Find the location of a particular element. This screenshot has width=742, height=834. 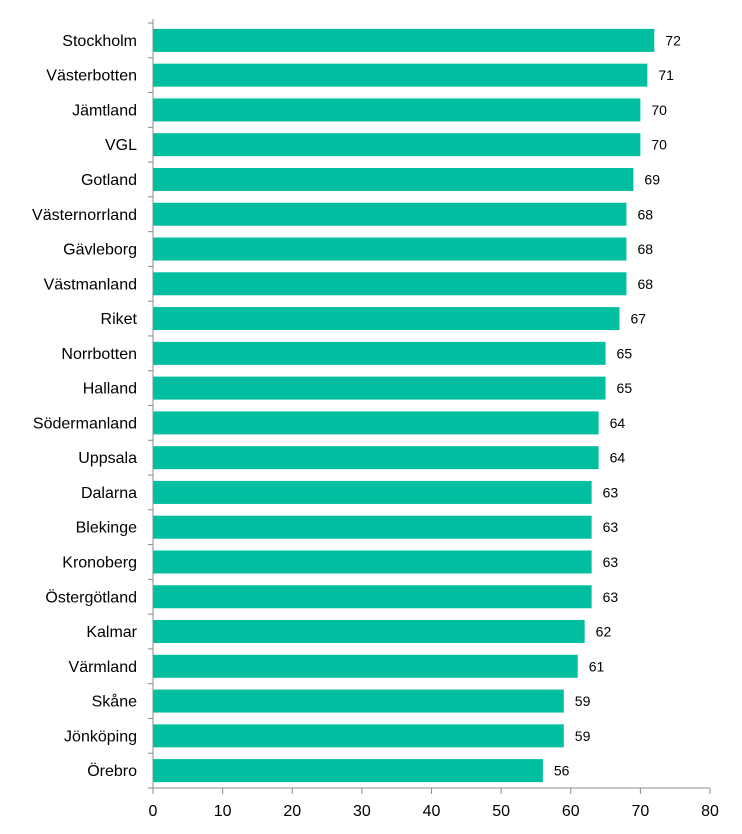

category-label: Blekinge is located at coordinates (106, 528).